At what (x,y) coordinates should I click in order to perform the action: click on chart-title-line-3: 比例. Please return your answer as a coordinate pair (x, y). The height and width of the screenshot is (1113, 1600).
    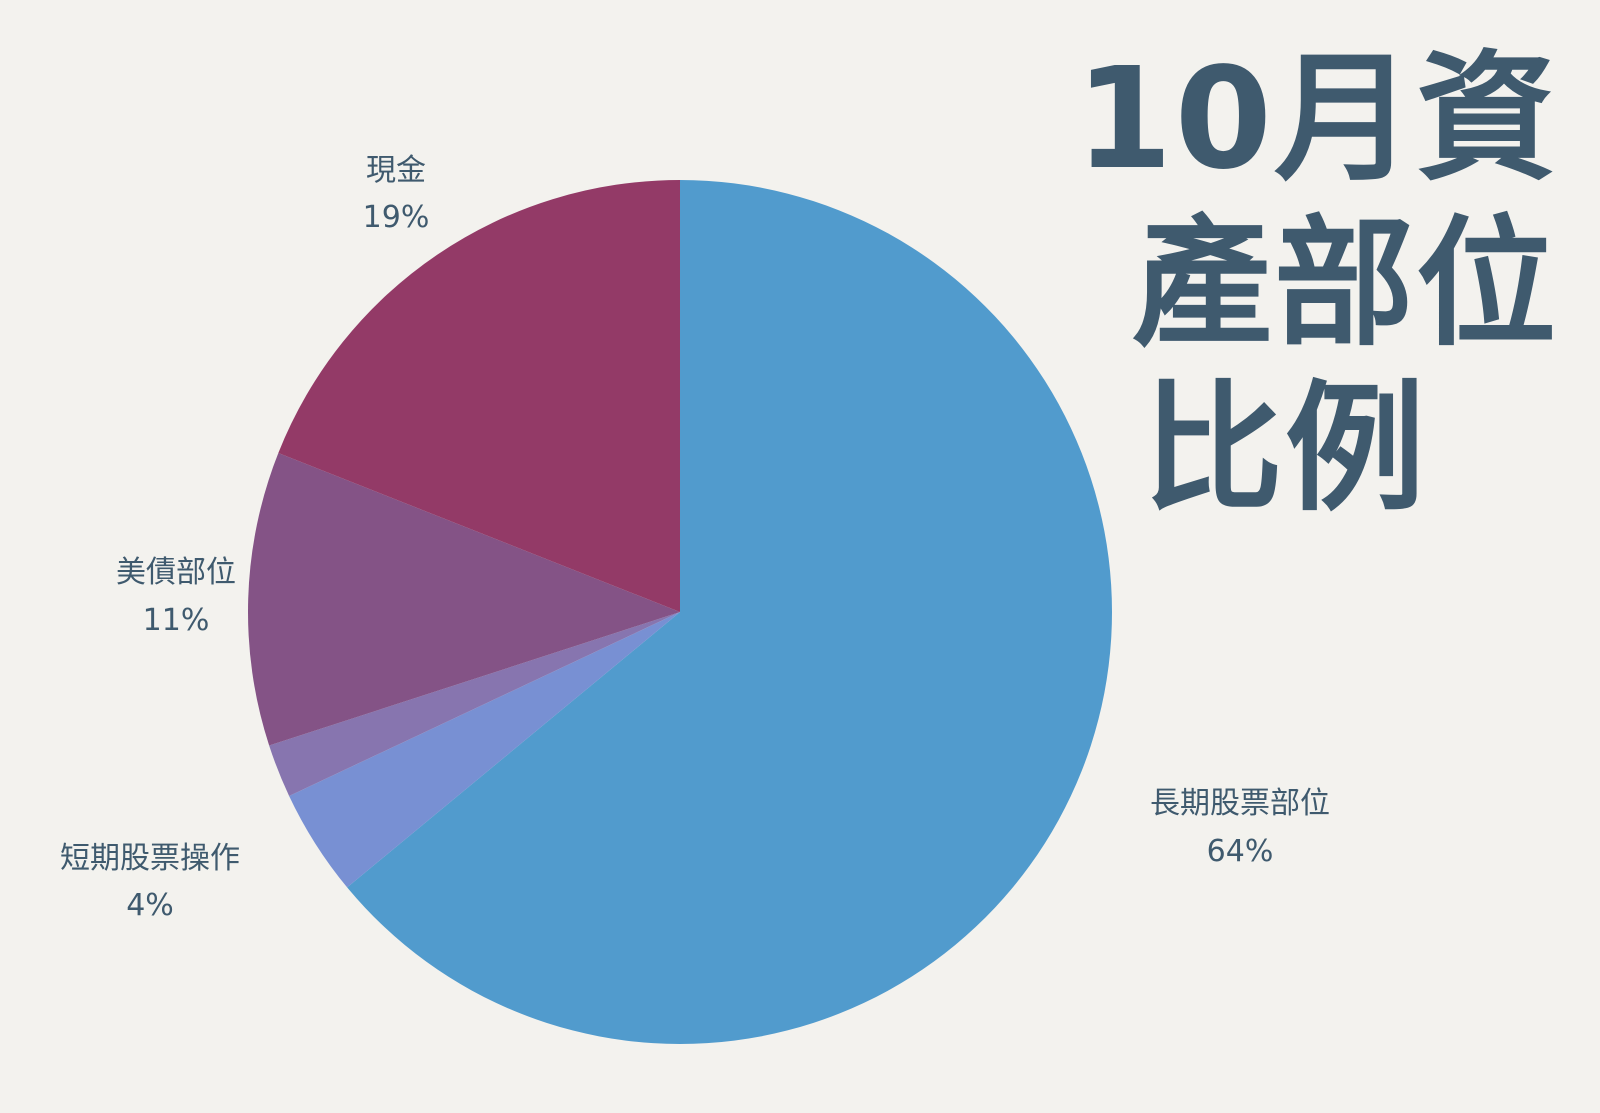
    Looking at the image, I should click on (1285, 449).